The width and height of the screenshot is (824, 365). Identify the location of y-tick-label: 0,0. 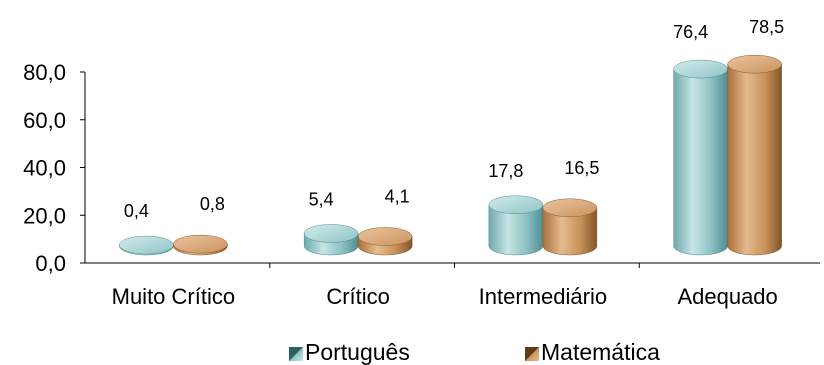
(50, 263).